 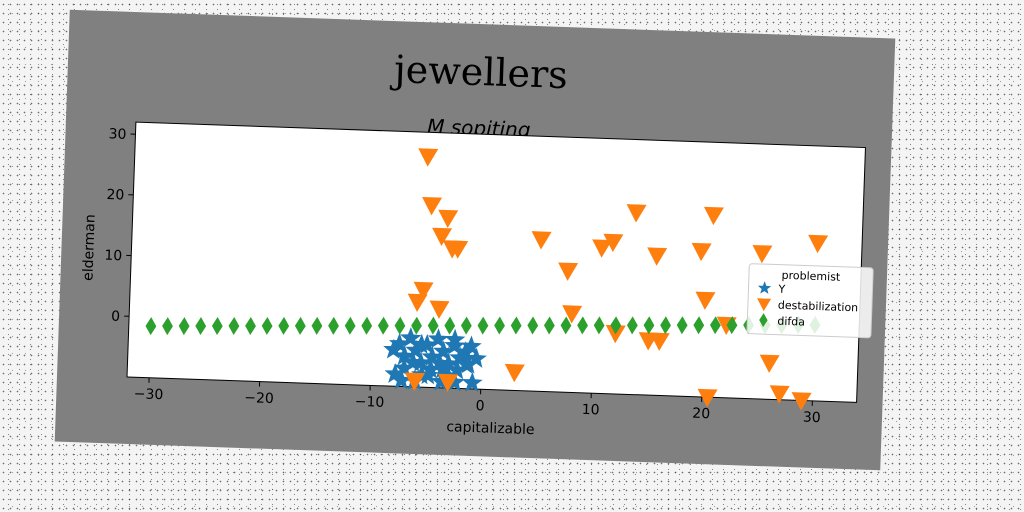 I want to click on x-tick-label: −10, so click(x=370, y=402).